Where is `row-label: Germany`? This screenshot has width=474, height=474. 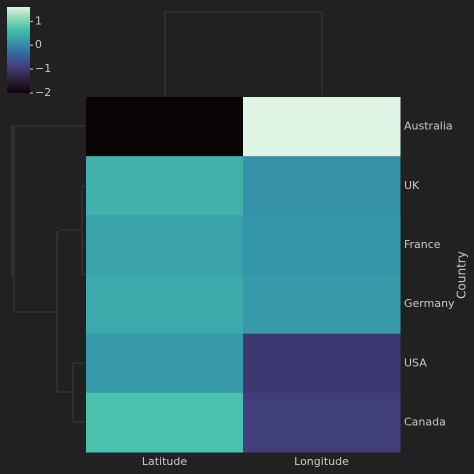
row-label: Germany is located at coordinates (429, 303).